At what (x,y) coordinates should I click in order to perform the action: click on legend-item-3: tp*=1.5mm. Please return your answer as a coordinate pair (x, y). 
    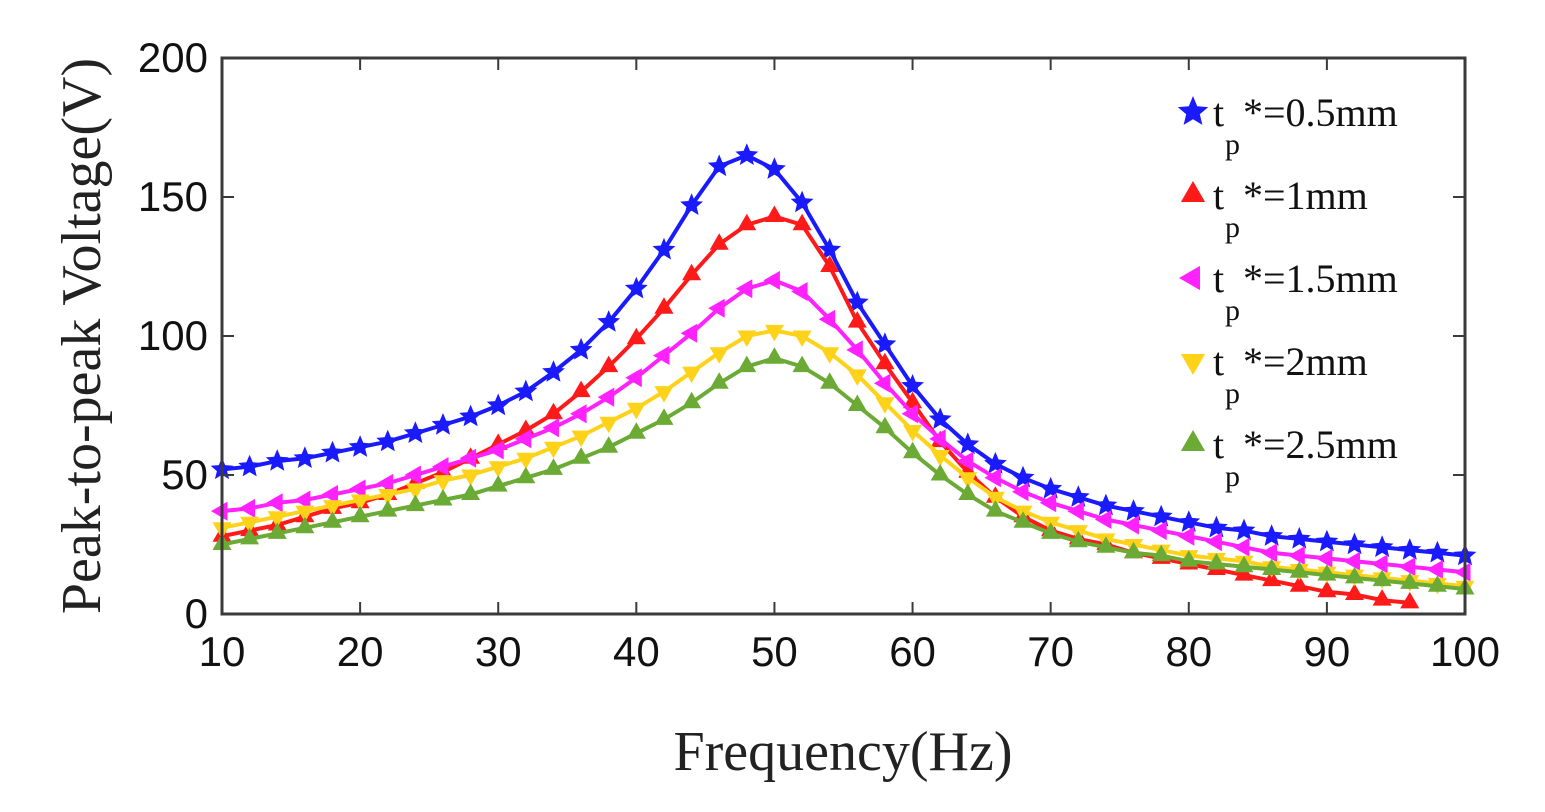
    Looking at the image, I should click on (1288, 291).